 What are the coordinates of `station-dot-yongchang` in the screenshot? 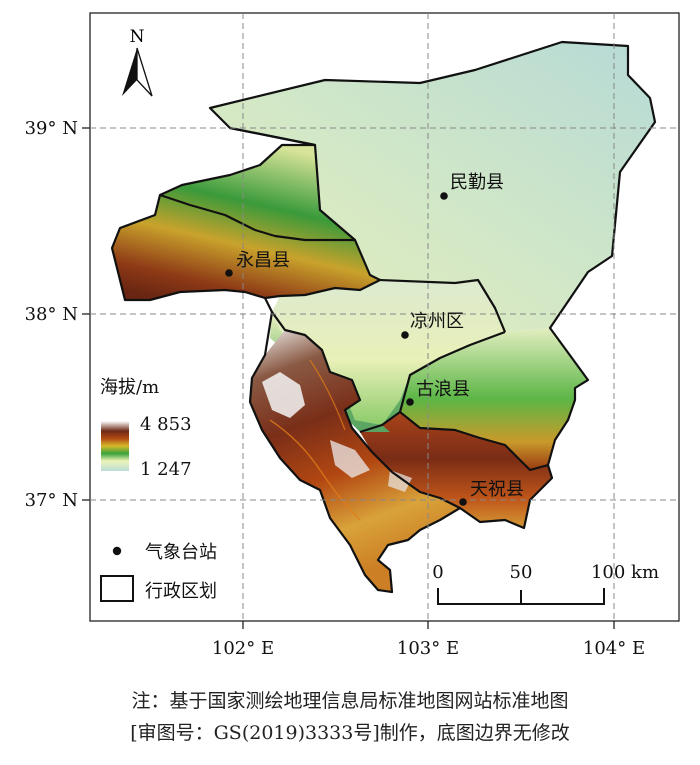 It's located at (229, 273).